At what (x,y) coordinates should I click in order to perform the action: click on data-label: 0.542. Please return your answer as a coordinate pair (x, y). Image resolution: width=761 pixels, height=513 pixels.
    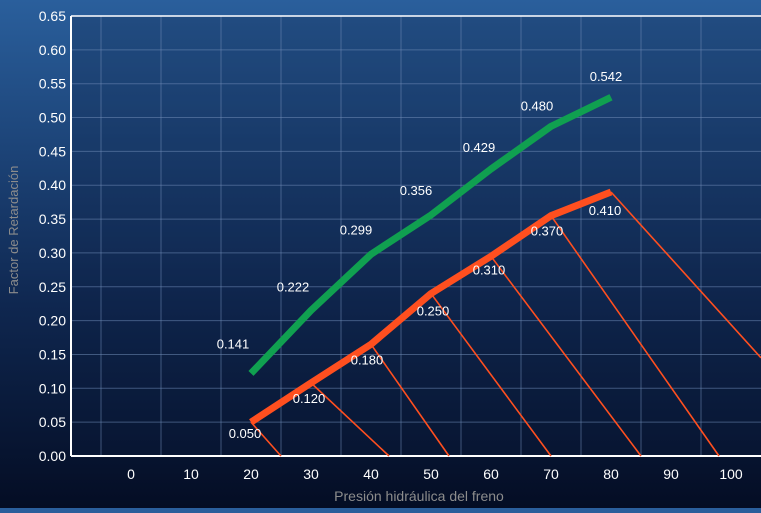
    Looking at the image, I should click on (606, 76).